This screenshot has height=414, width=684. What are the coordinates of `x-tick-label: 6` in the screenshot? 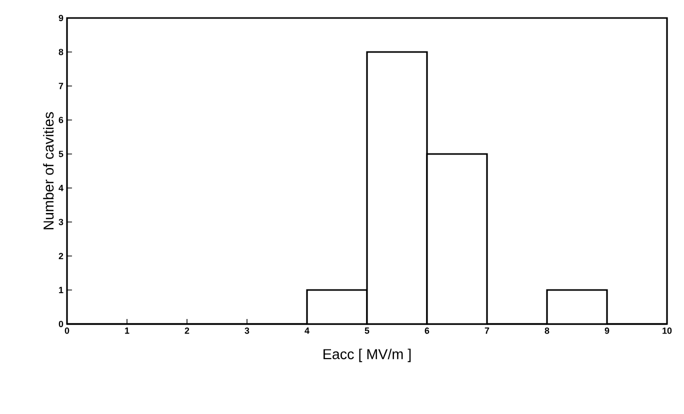 It's located at (427, 331).